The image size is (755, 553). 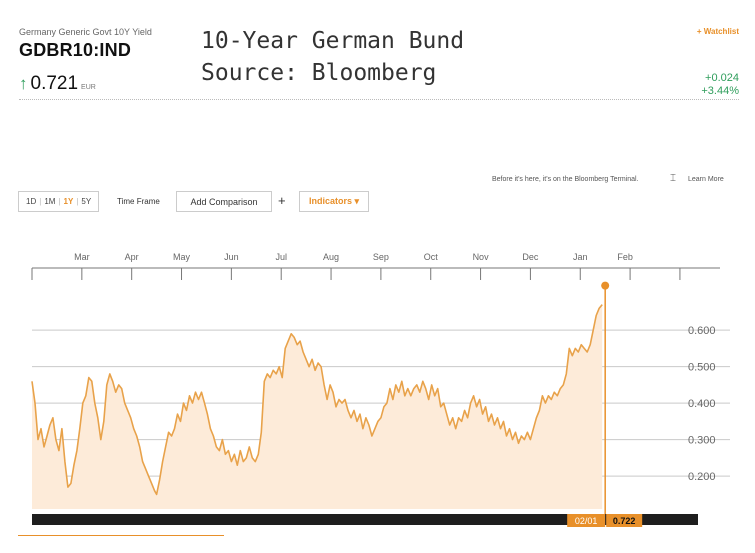 I want to click on month-label: Feb, so click(x=625, y=257).